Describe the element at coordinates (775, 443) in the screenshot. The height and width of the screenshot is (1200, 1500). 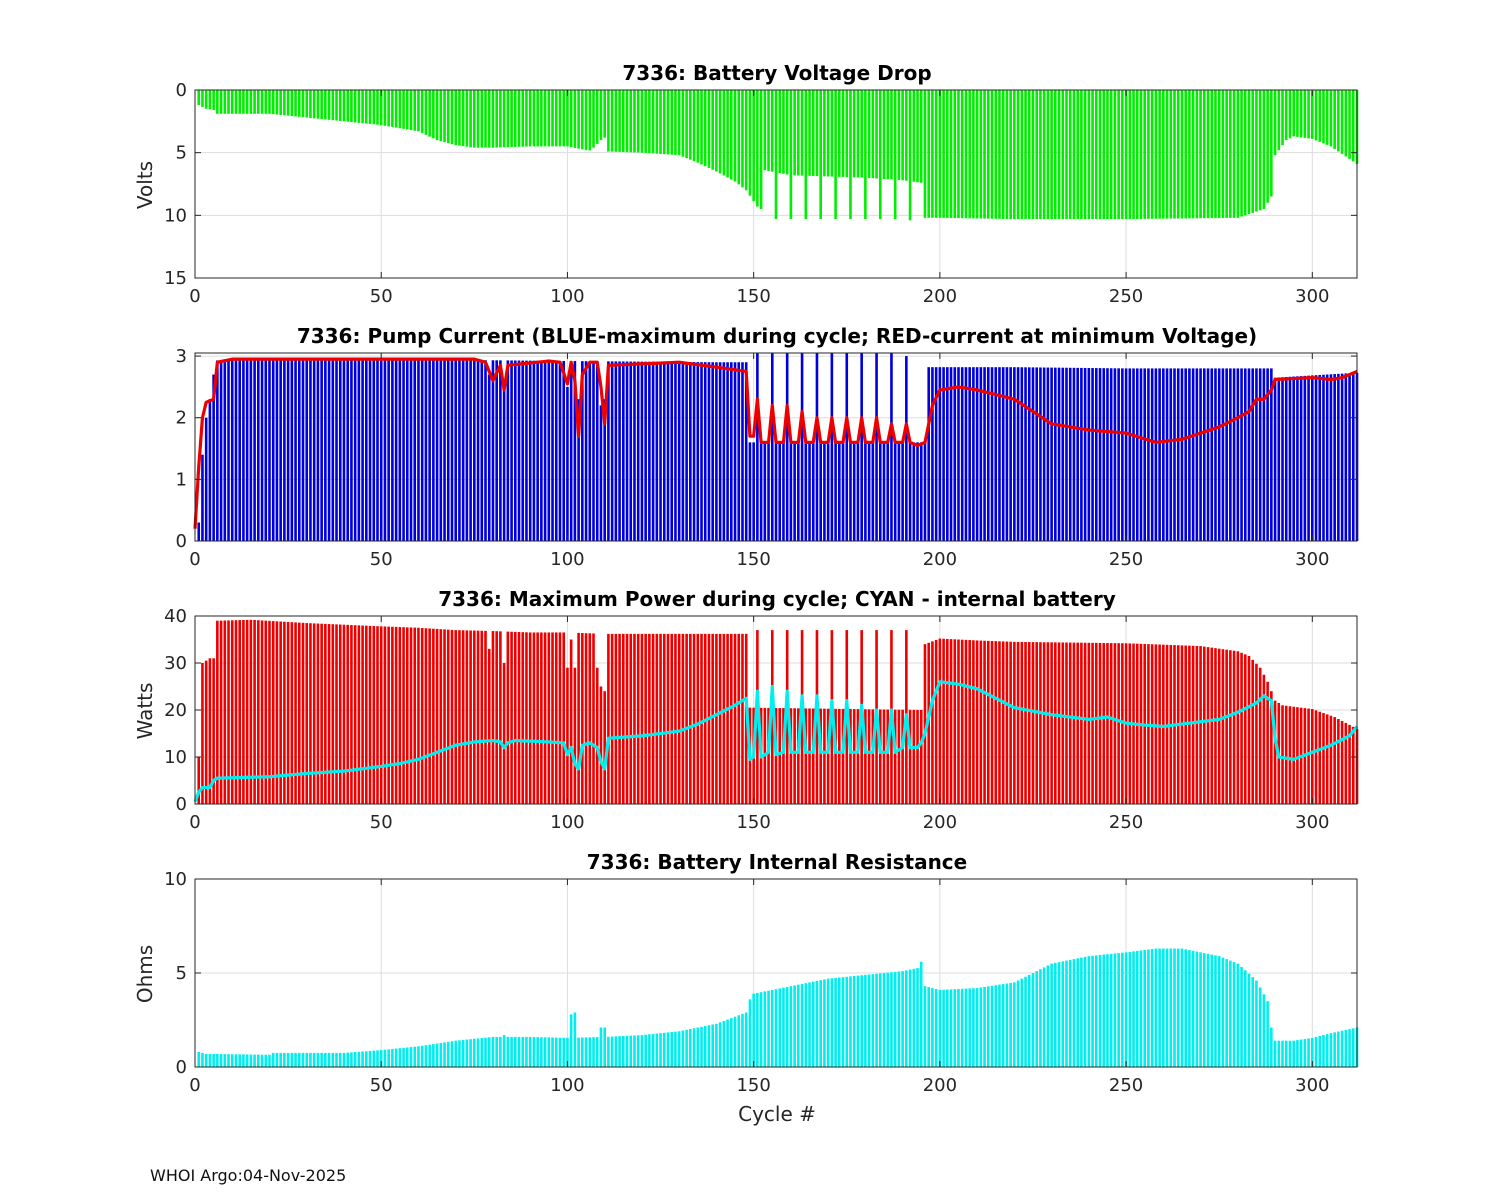
I see `series-line` at that location.